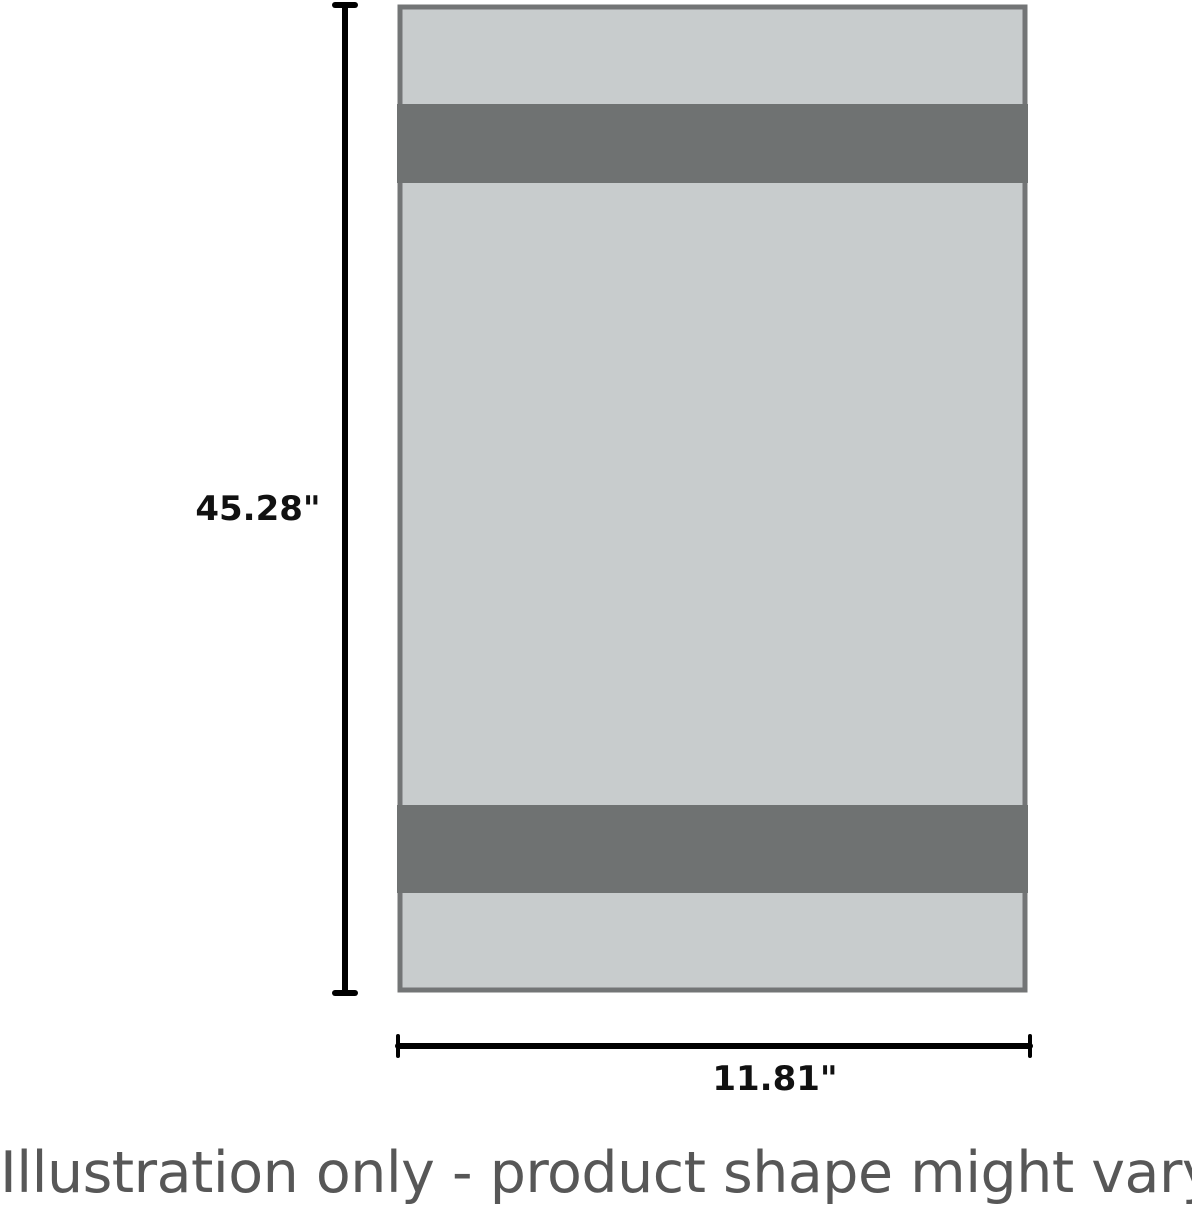  Describe the element at coordinates (774, 1079) in the screenshot. I see `width-label: 11.81"` at that location.